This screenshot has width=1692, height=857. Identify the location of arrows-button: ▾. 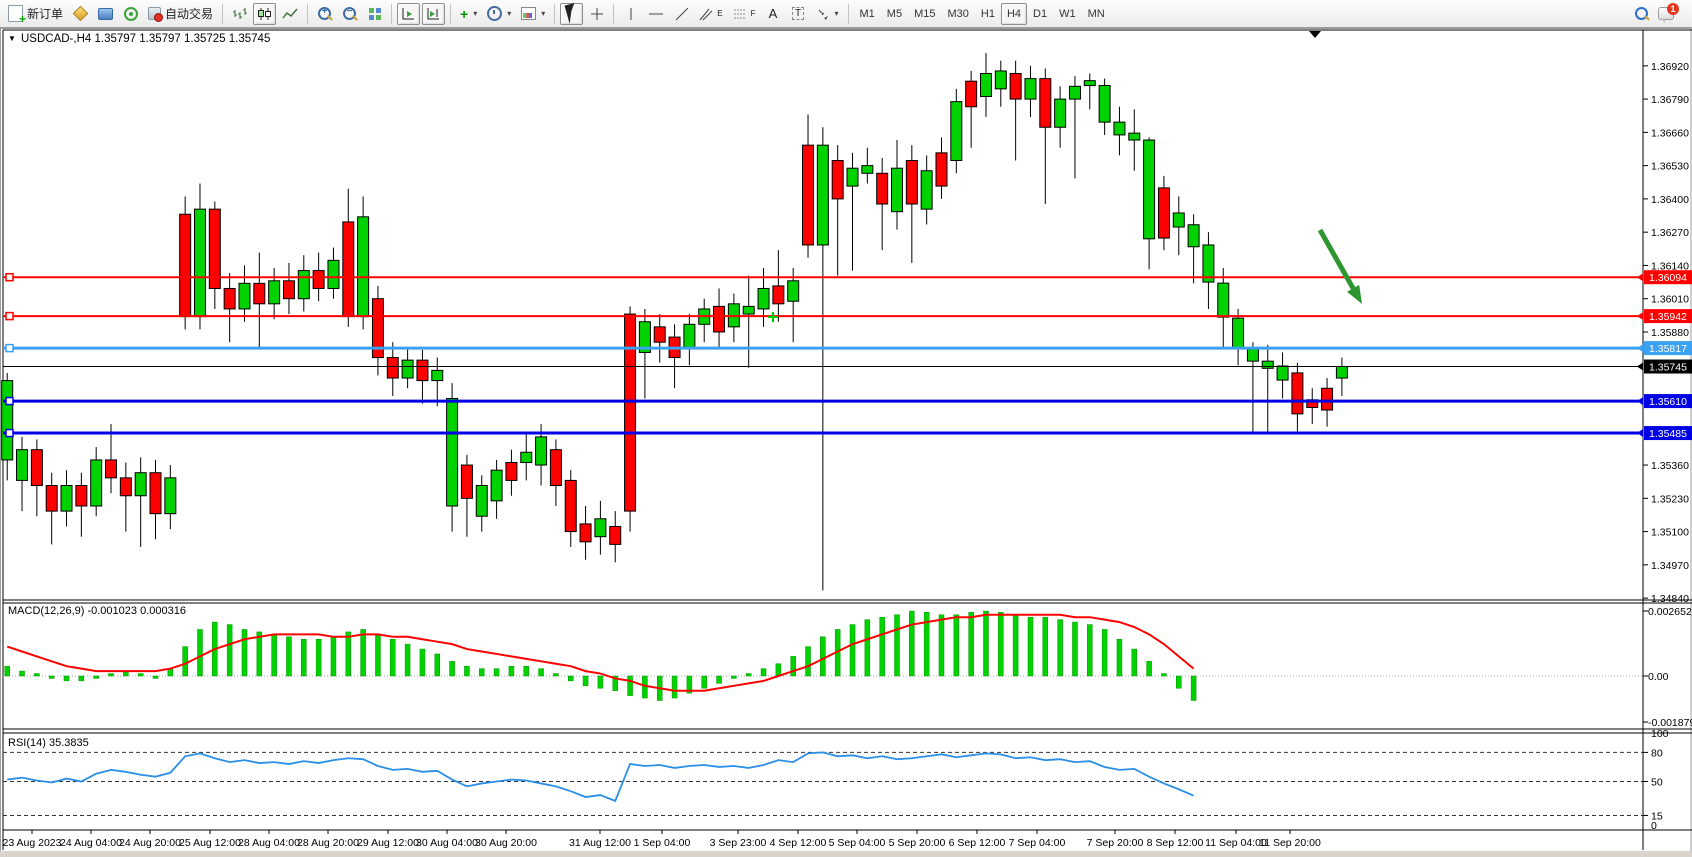
(827, 14).